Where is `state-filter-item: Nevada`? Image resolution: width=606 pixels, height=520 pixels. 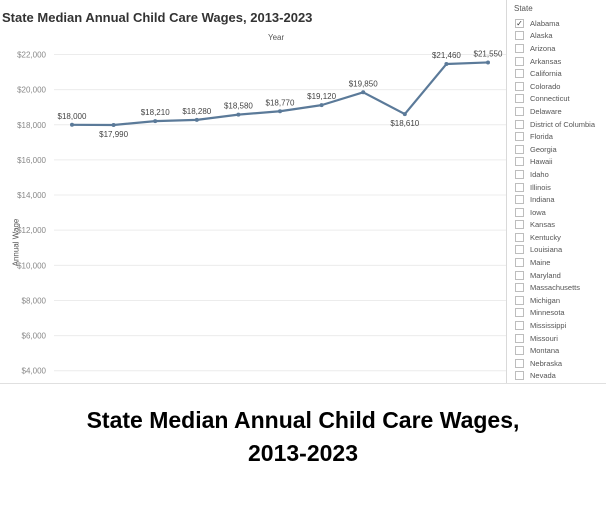 state-filter-item: Nevada is located at coordinates (559, 376).